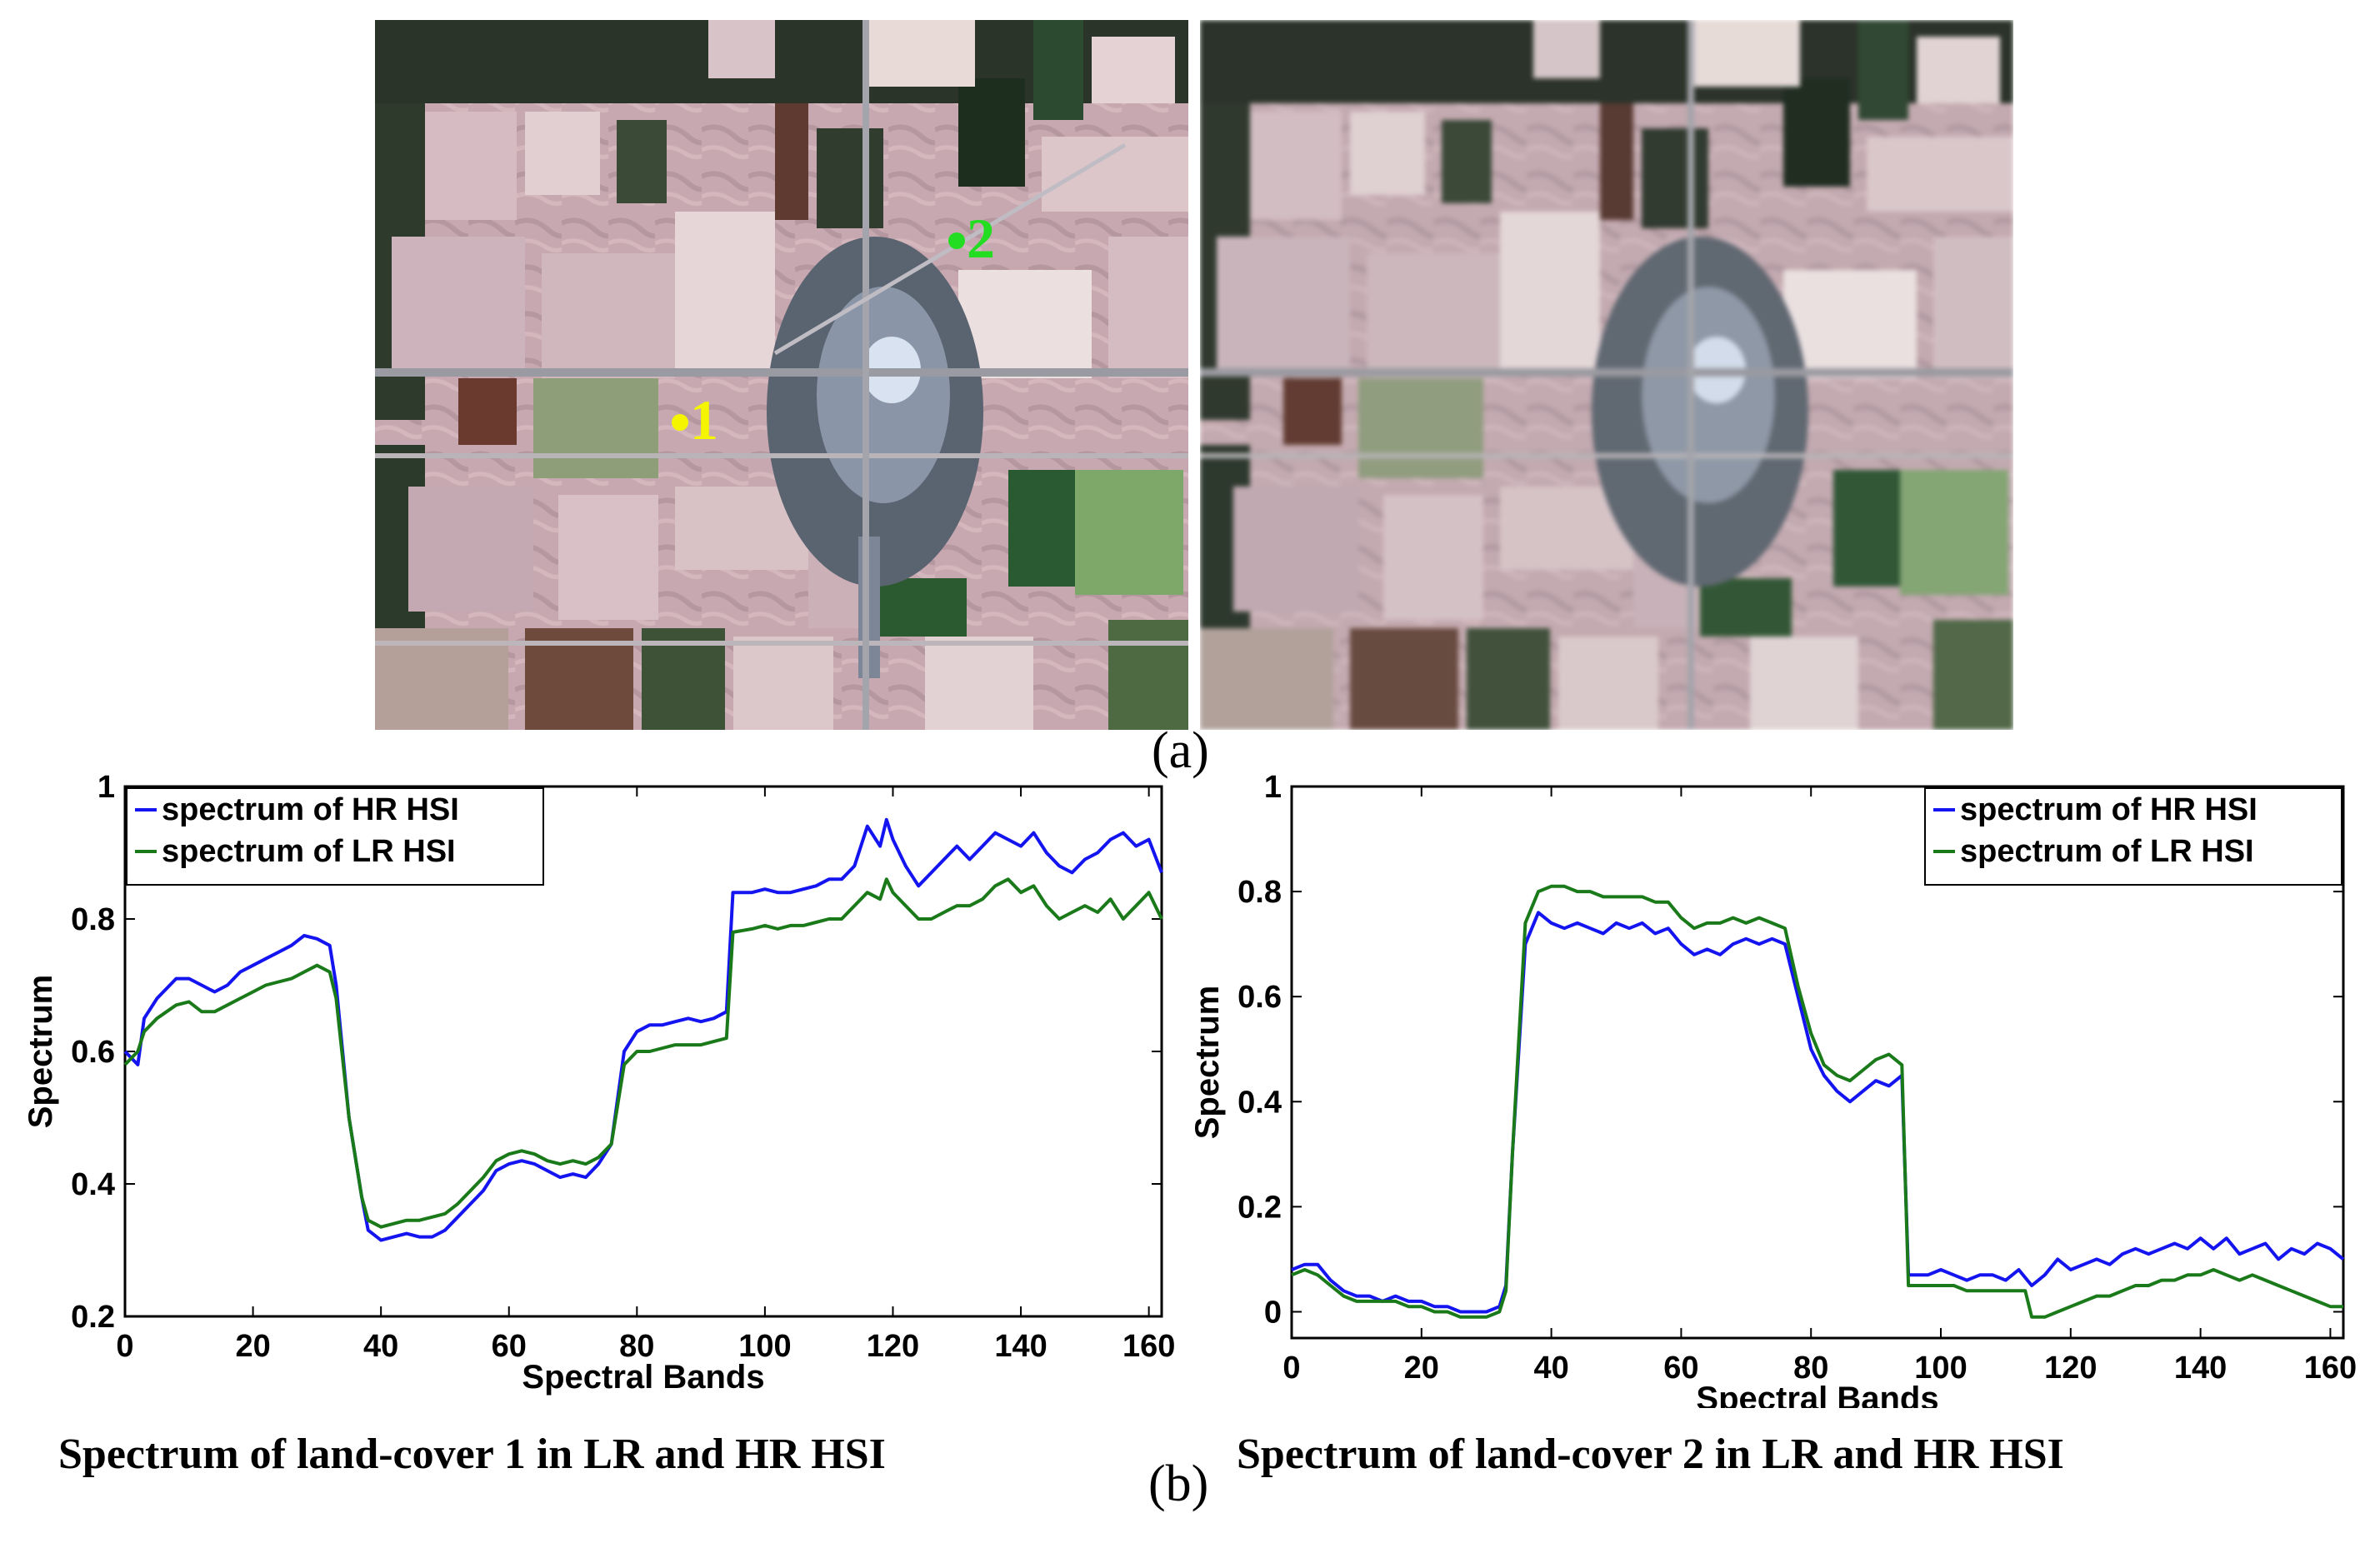 The width and height of the screenshot is (2380, 1543). I want to click on y-tick-label: 0, so click(1273, 1312).